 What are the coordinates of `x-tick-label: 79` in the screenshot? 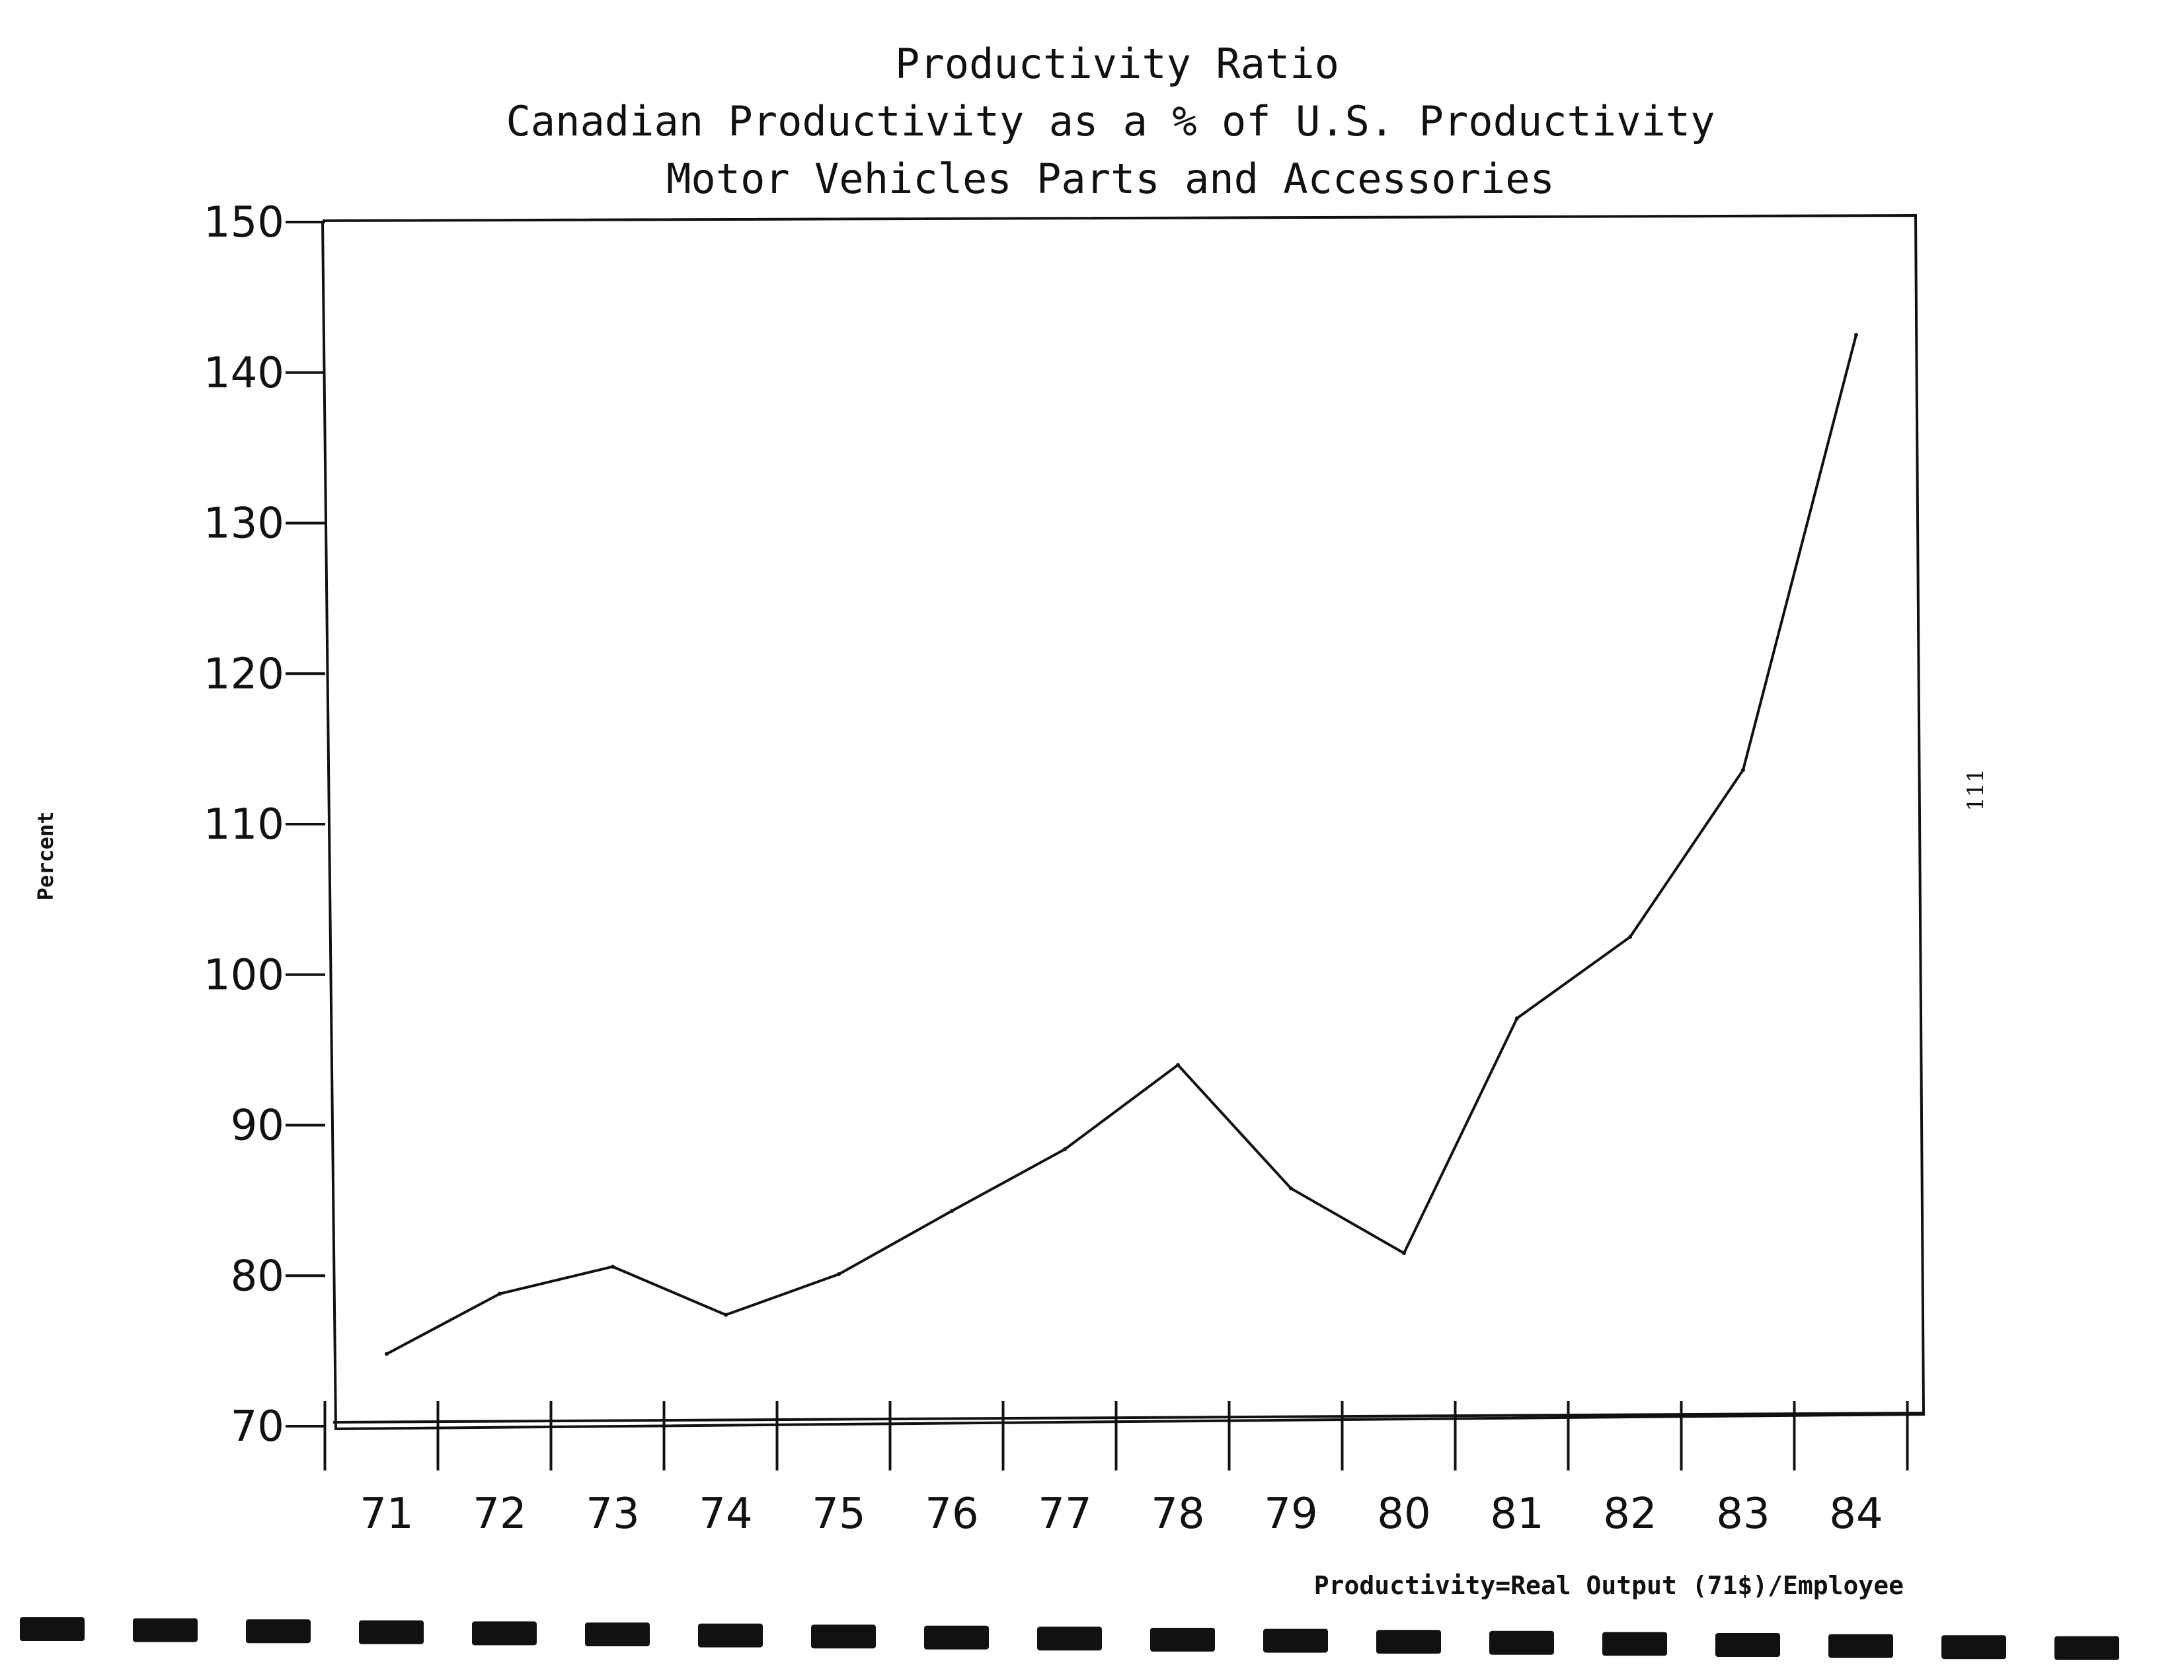 It's located at (1290, 1514).